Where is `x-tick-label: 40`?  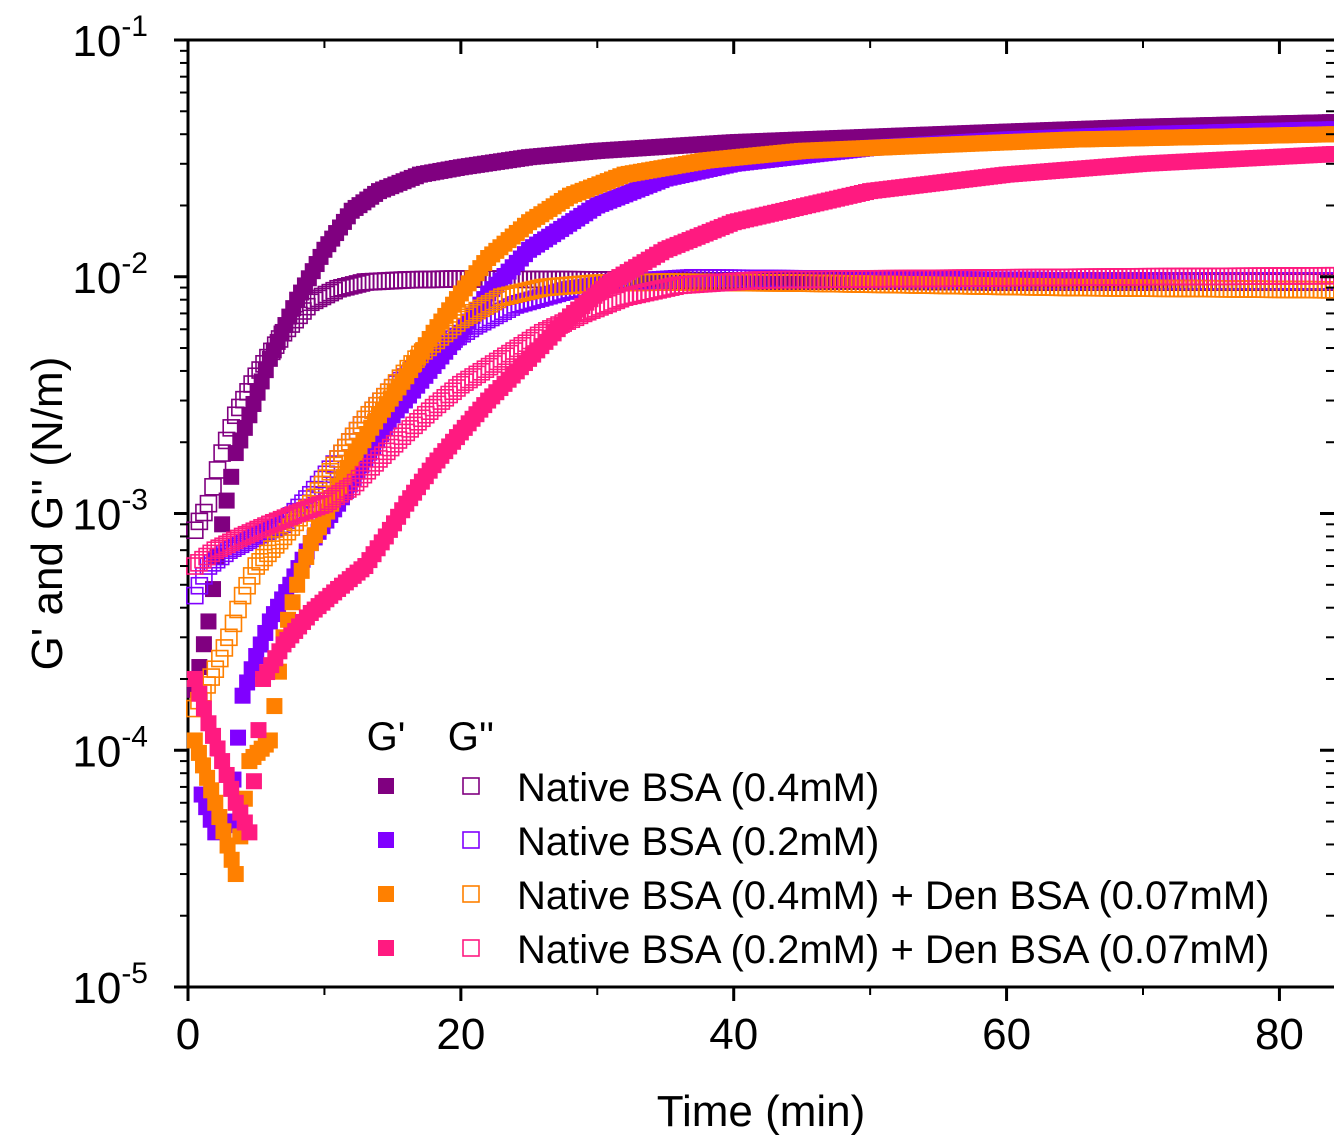 x-tick-label: 40 is located at coordinates (733, 1034).